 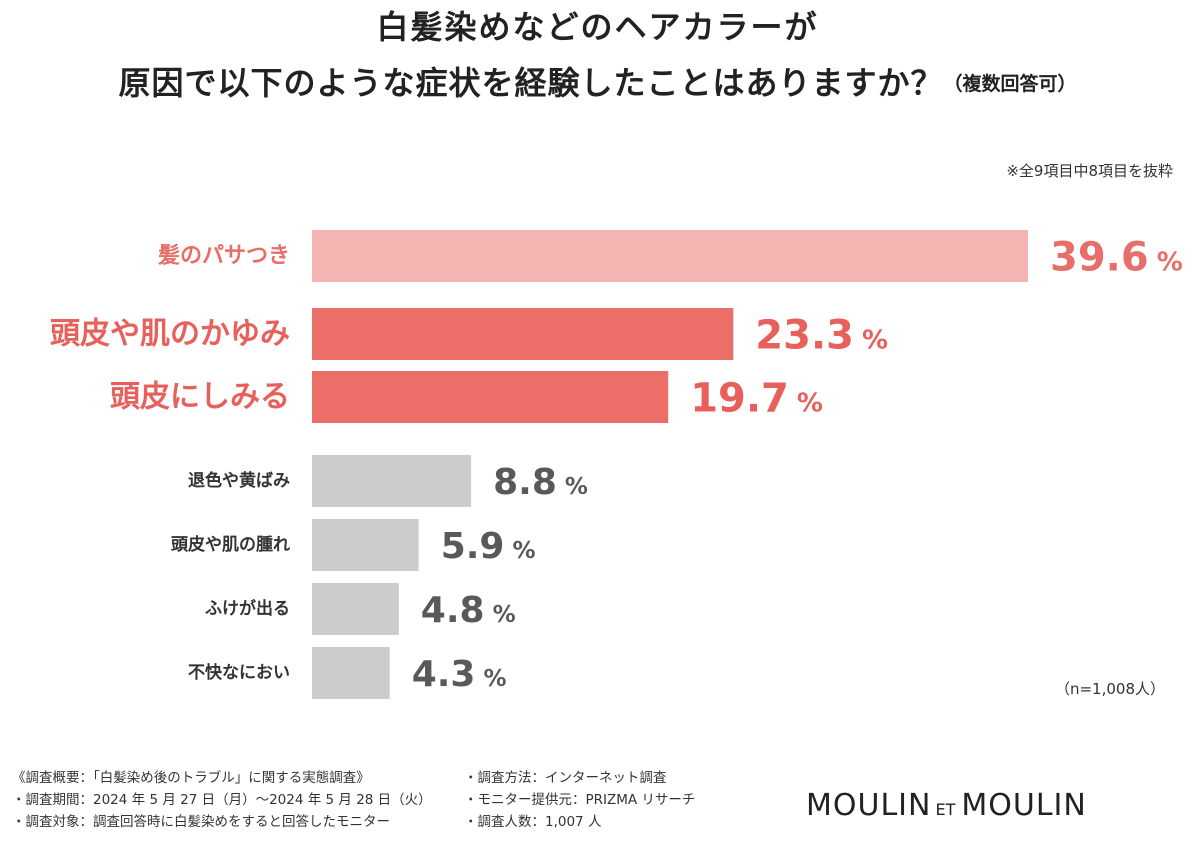 What do you see at coordinates (504, 615) in the screenshot?
I see `value-unit-6: %` at bounding box center [504, 615].